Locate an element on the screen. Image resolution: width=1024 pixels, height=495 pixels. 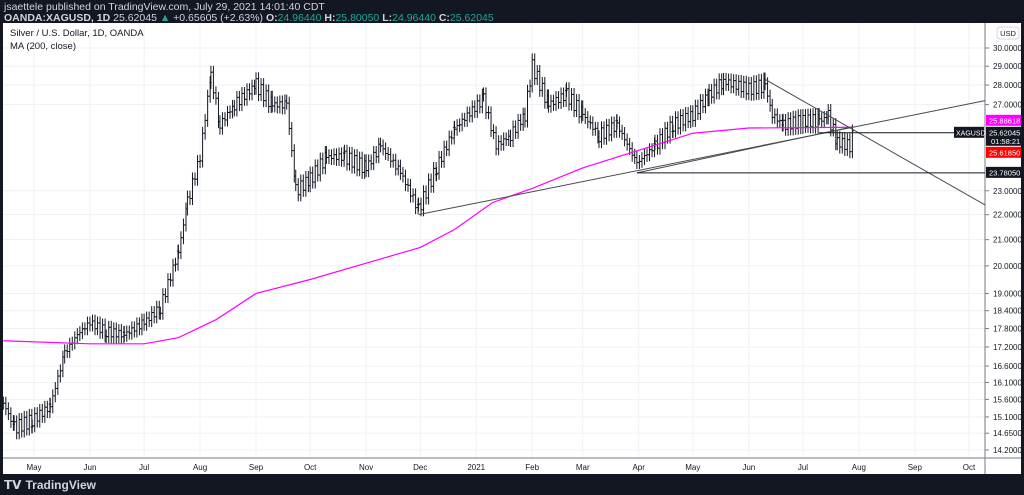
low-label: L: is located at coordinates (387, 18).